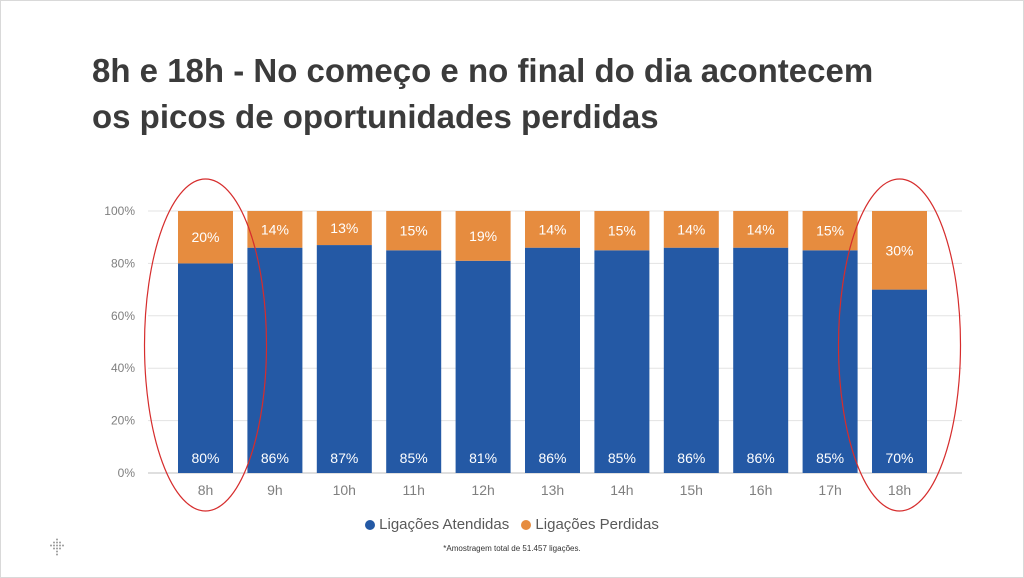  I want to click on data-label-perdidas: 20%, so click(205, 237).